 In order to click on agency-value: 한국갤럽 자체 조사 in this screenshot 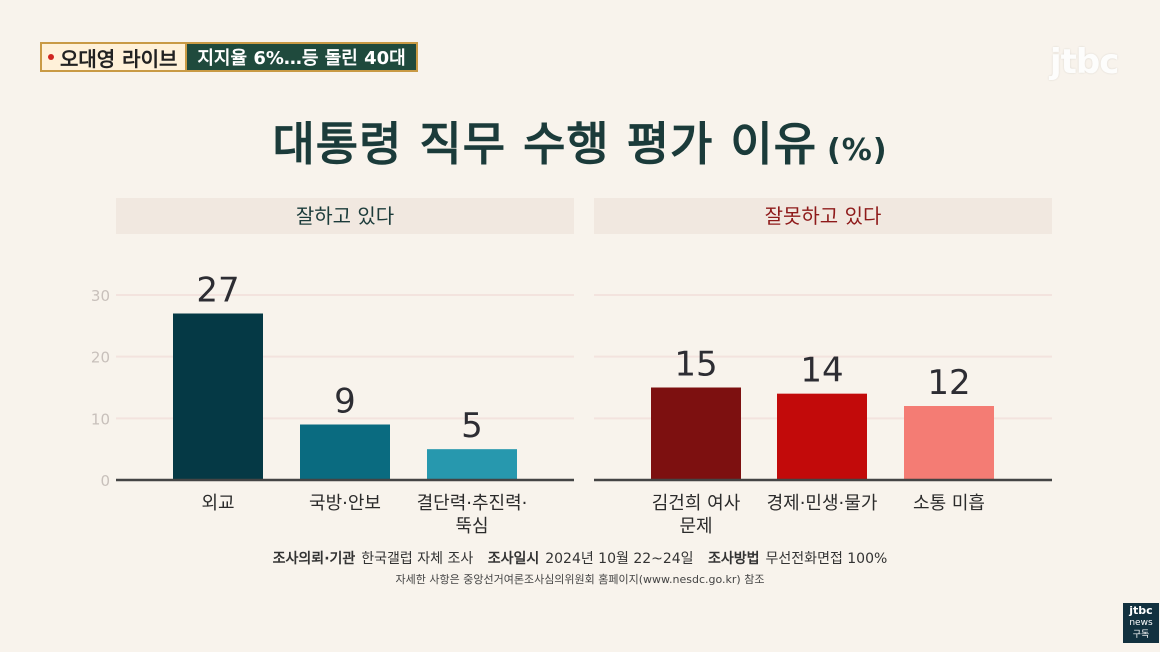, I will do `click(417, 559)`.